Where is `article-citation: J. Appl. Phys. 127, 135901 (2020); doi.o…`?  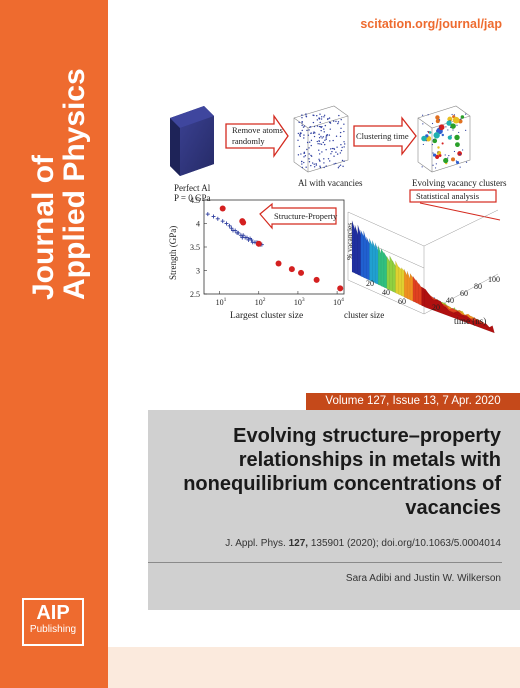
article-citation: J. Appl. Phys. 127, 135901 (2020); doi.o… is located at coordinates (363, 543).